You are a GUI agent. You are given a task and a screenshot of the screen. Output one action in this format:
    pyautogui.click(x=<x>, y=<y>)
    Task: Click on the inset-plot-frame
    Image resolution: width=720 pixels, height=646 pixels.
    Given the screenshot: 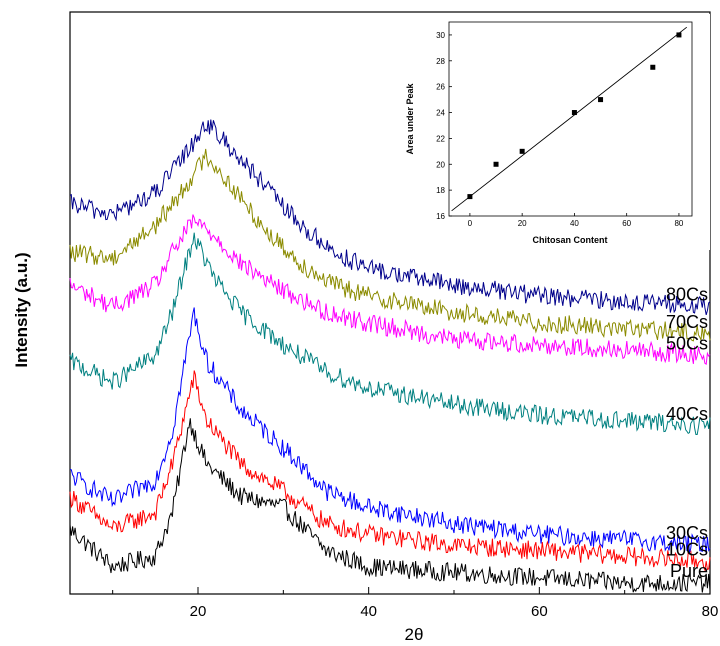 What is the action you would take?
    pyautogui.click(x=570, y=119)
    